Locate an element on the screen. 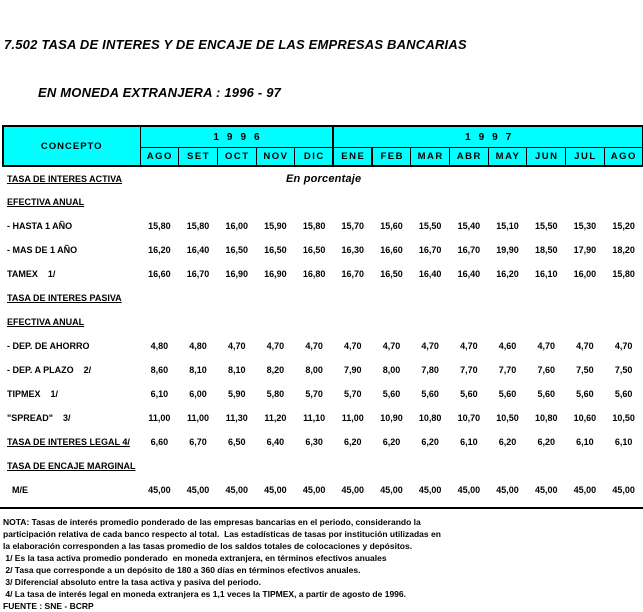  value-cell: 6,10 is located at coordinates (159, 394).